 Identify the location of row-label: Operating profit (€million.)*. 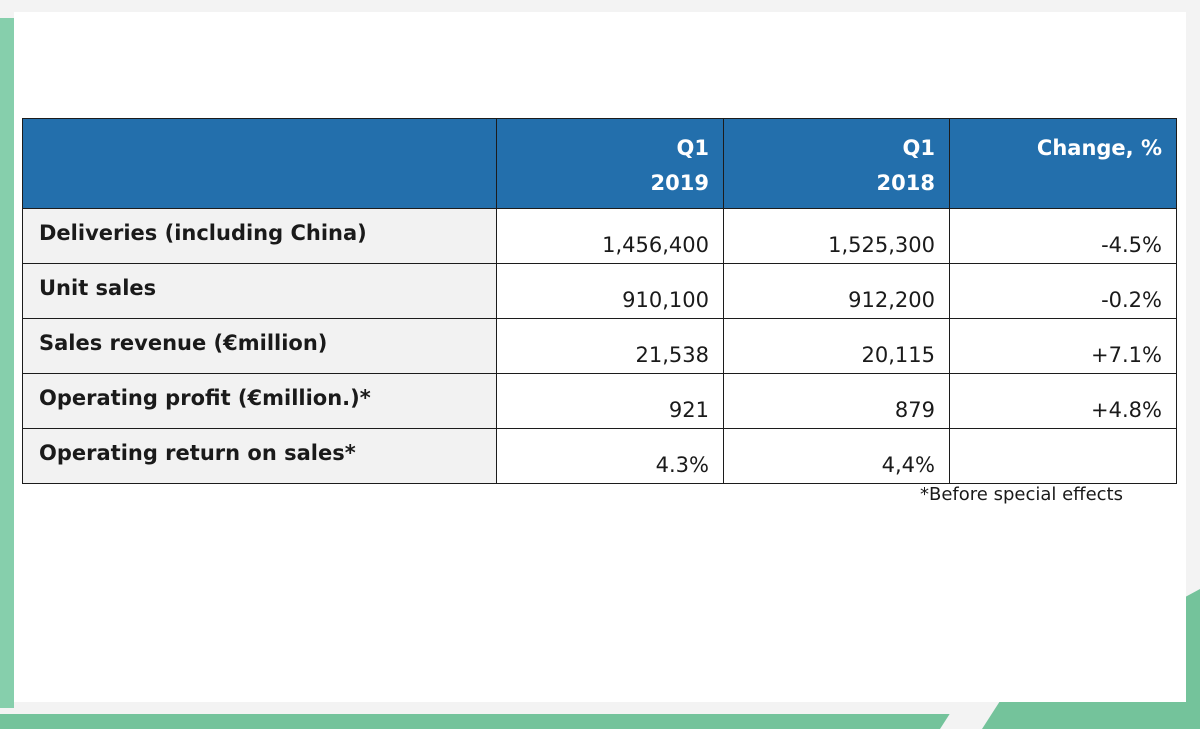
(259, 401).